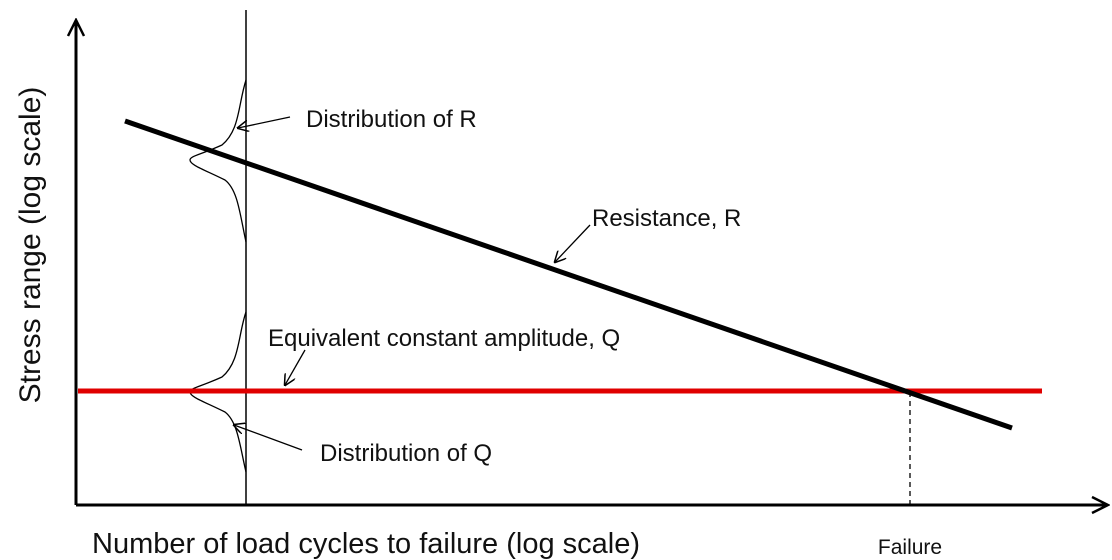  What do you see at coordinates (30, 245) in the screenshot?
I see `y-axis-label: Stress range (log scale)` at bounding box center [30, 245].